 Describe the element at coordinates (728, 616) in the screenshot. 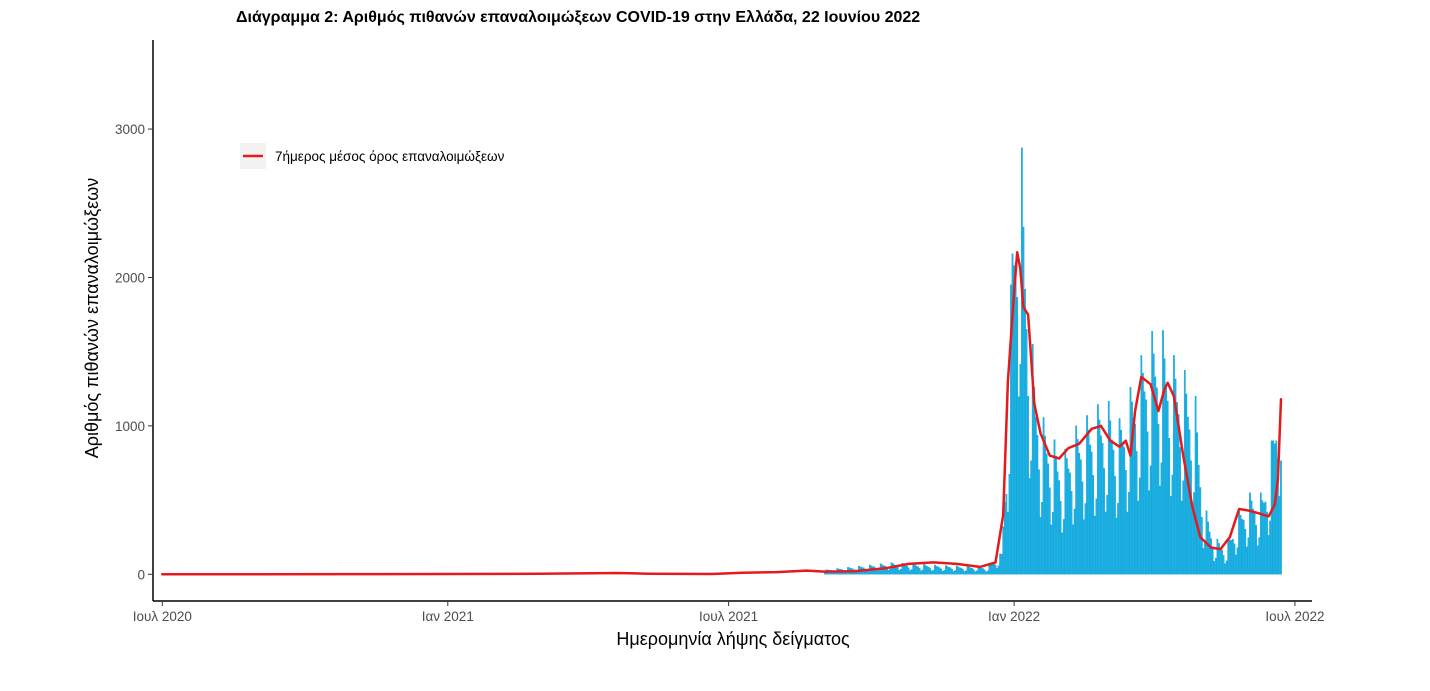

I see `x-tick-label: Ιουλ 2021` at that location.